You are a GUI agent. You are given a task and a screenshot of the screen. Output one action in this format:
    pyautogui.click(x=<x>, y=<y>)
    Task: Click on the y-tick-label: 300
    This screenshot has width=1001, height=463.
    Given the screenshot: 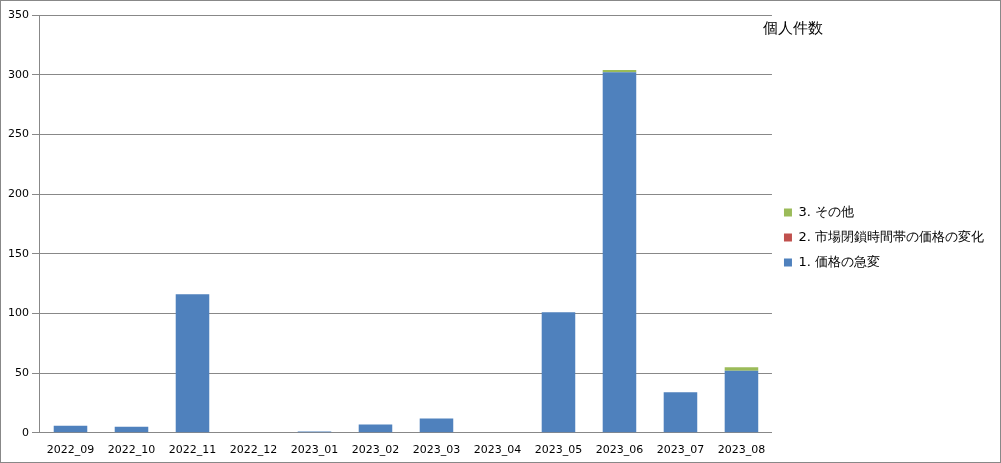 What is the action you would take?
    pyautogui.click(x=18, y=74)
    